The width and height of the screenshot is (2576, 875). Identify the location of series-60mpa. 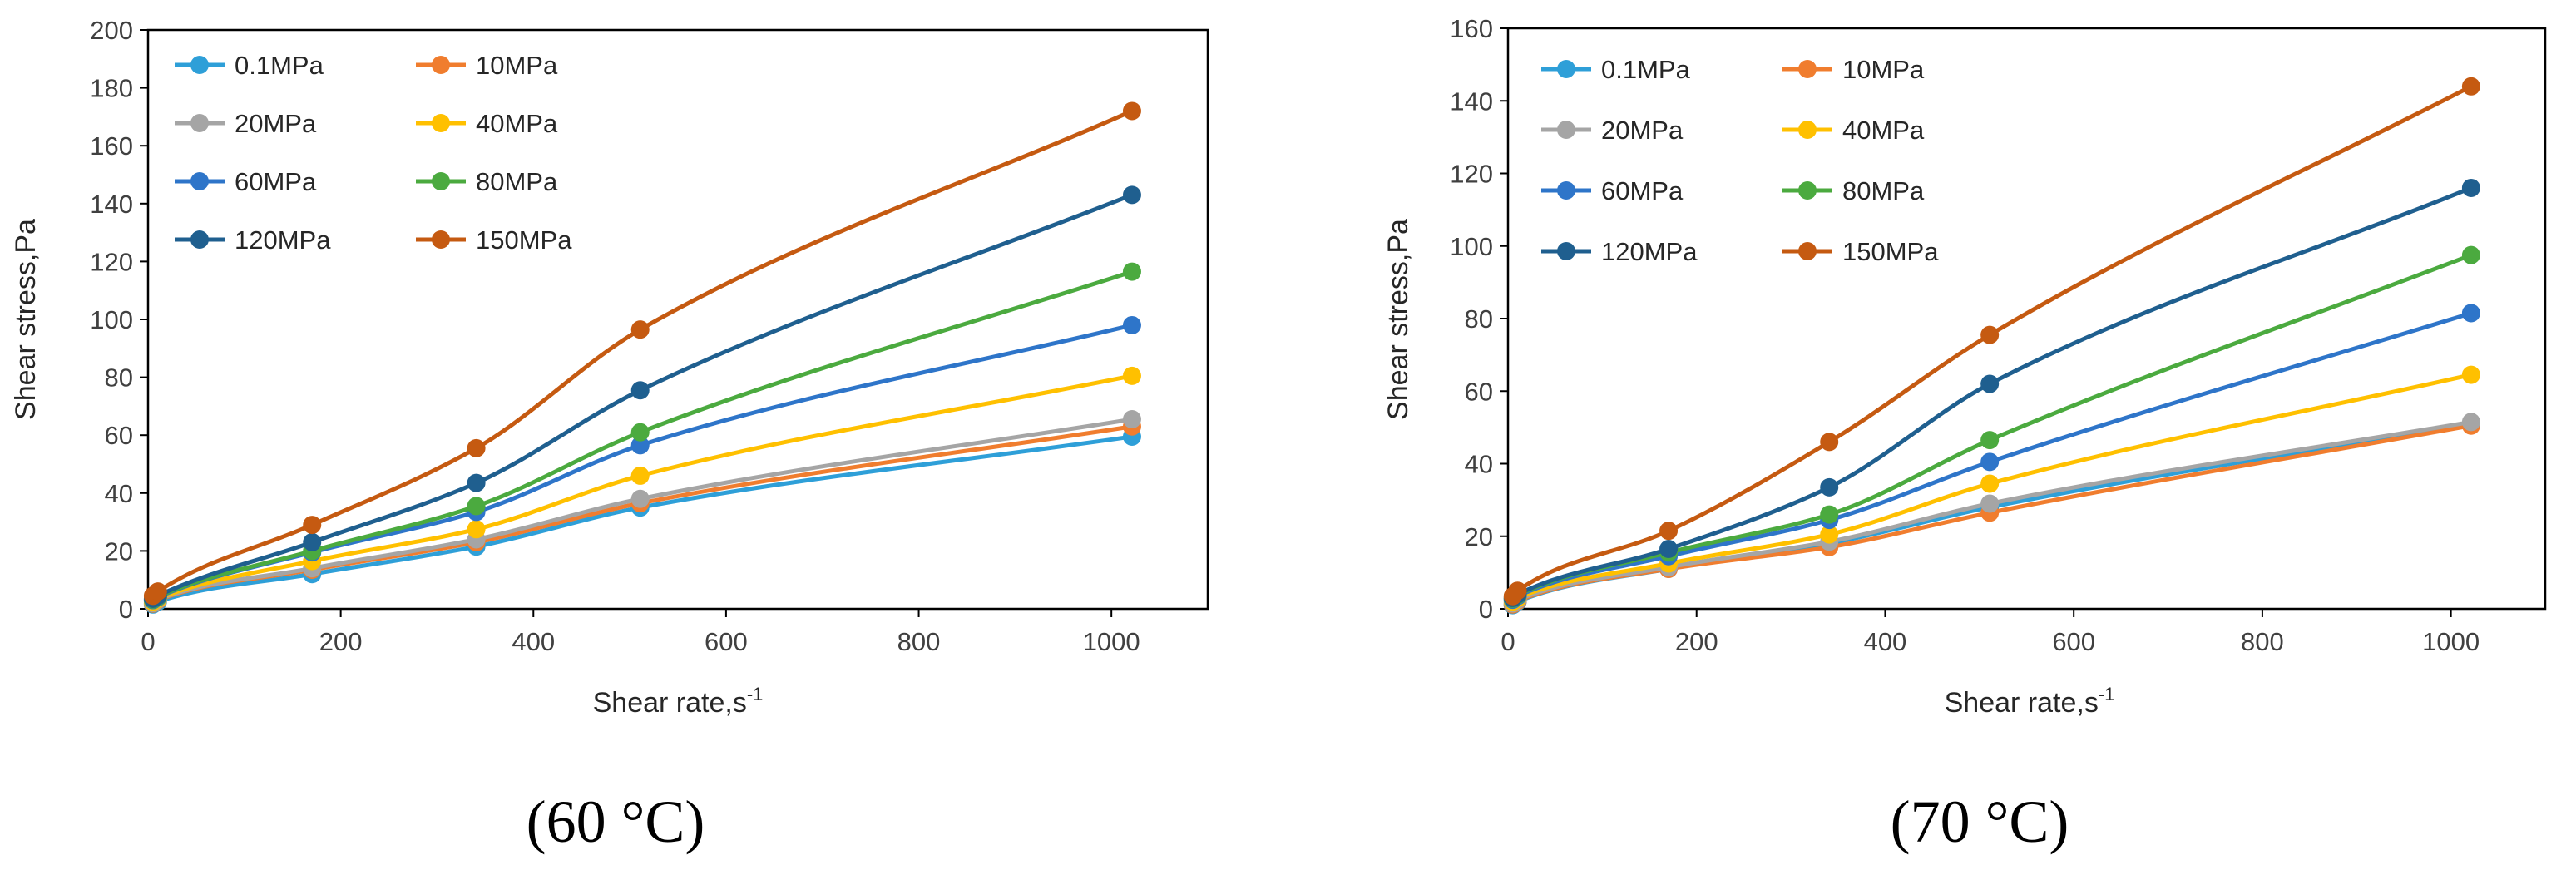
(1991, 457).